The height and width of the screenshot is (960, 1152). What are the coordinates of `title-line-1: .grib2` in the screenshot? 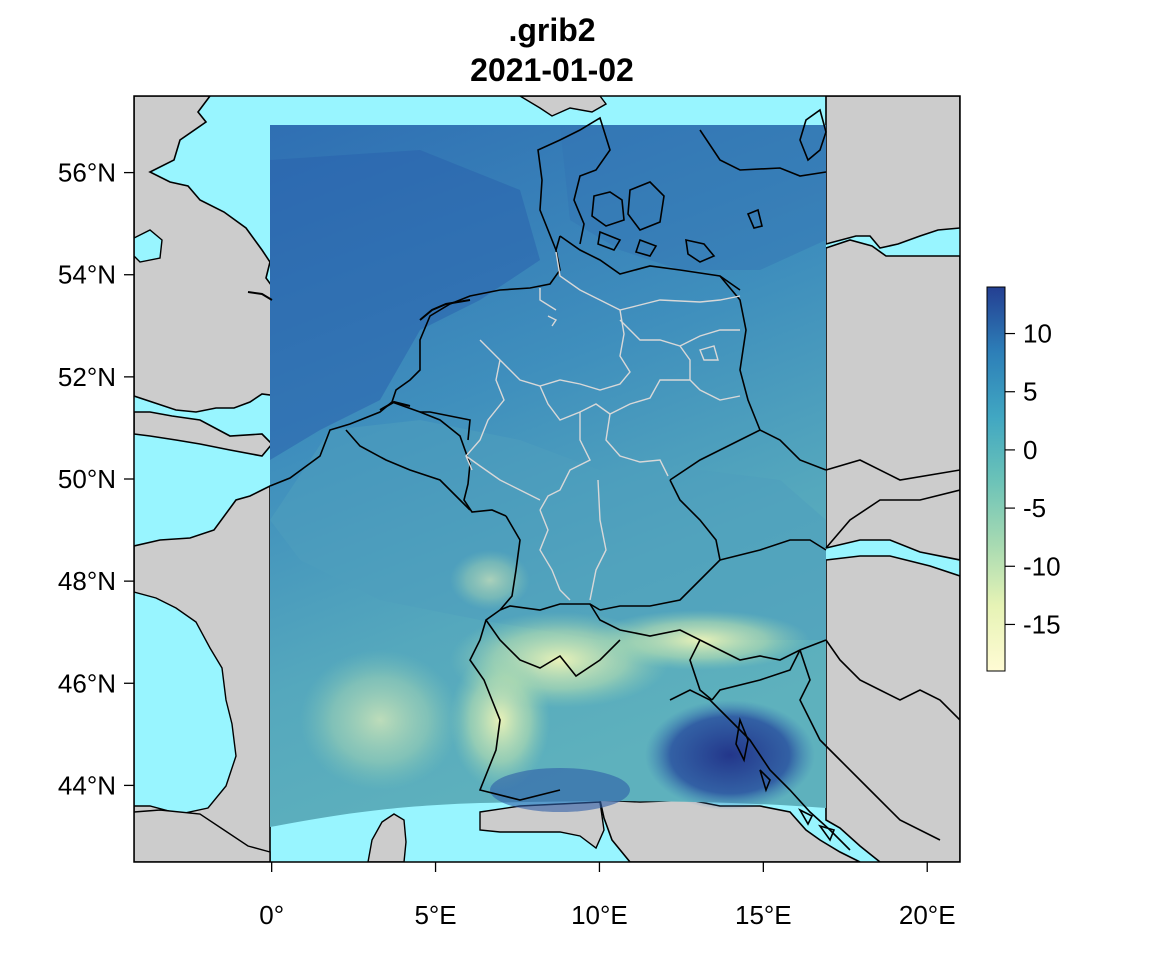 It's located at (552, 30).